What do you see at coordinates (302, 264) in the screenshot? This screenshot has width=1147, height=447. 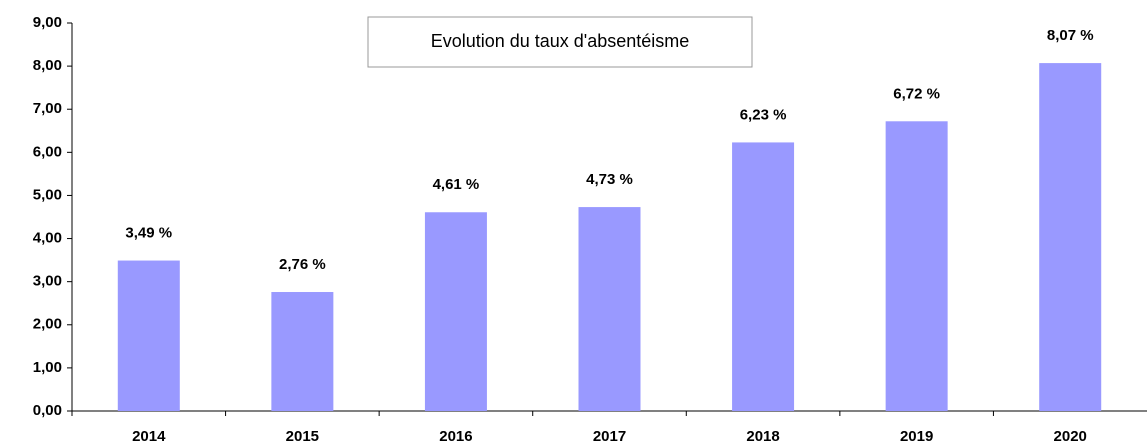 I see `data-label: 2,76 %` at bounding box center [302, 264].